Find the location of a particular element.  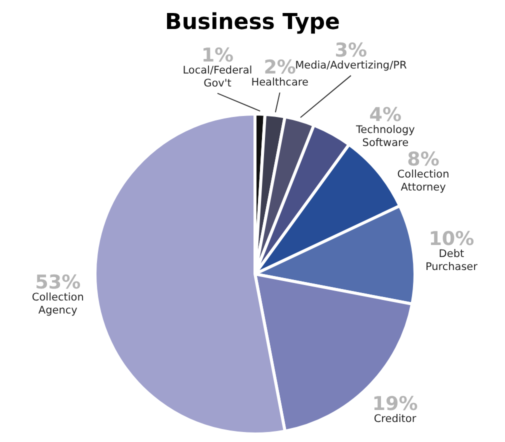

data-label: 8% is located at coordinates (423, 159).